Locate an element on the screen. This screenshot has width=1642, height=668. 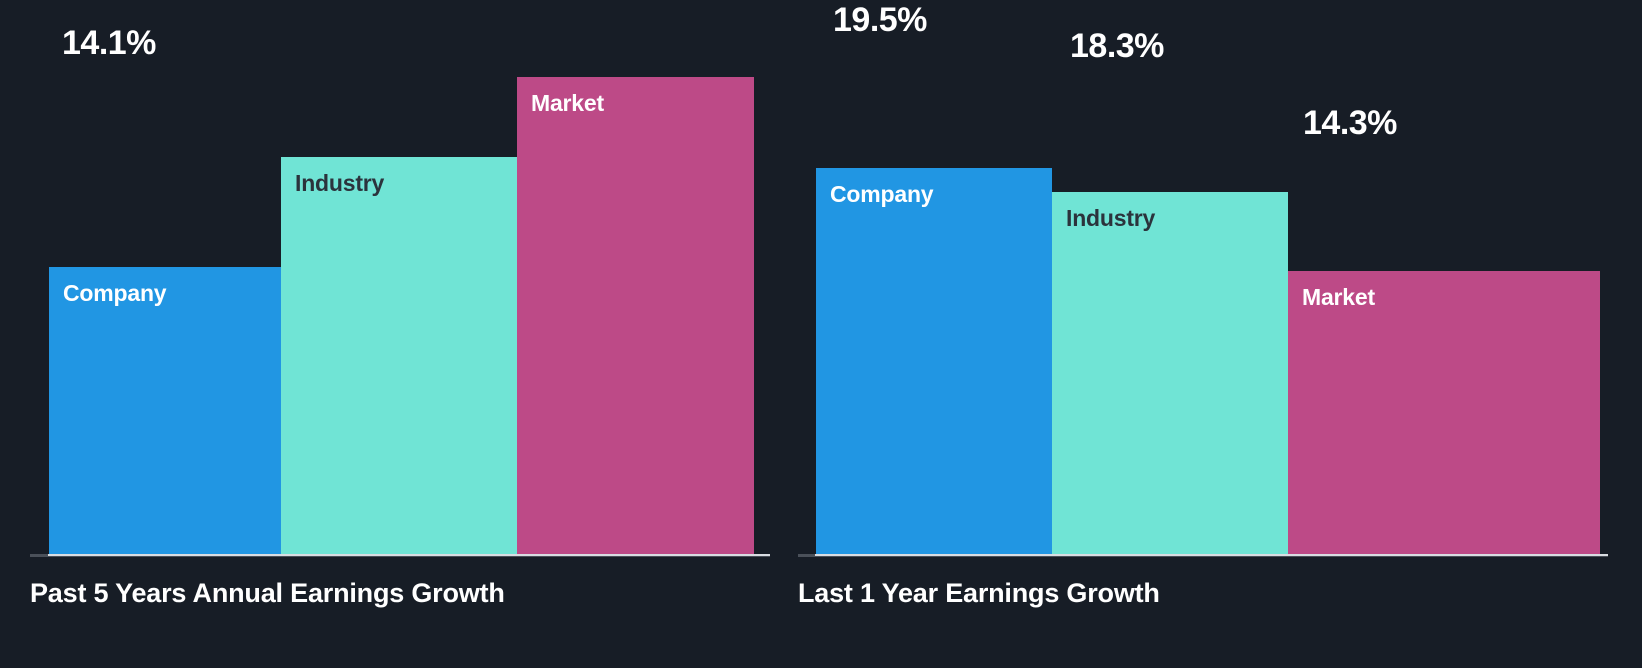
bar-label-company-2: Company is located at coordinates (882, 194).